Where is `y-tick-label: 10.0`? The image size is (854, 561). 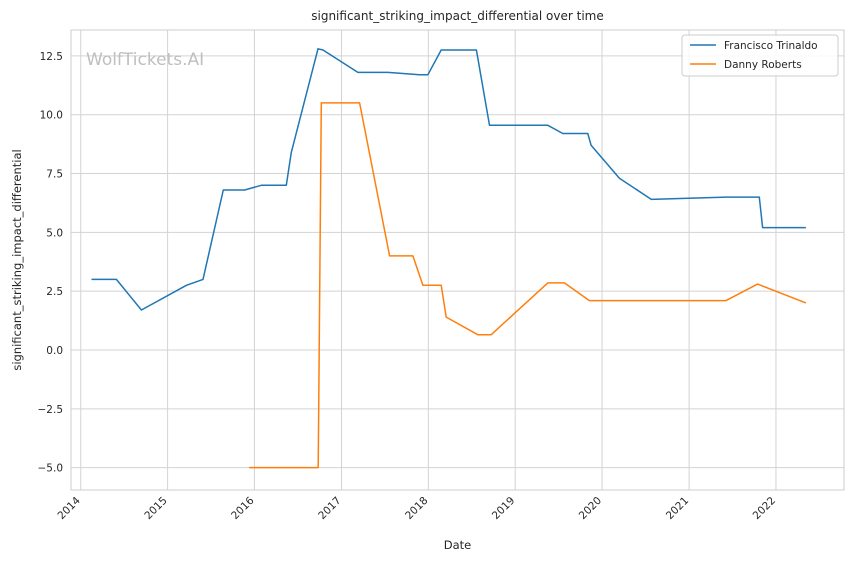 y-tick-label: 10.0 is located at coordinates (51, 116).